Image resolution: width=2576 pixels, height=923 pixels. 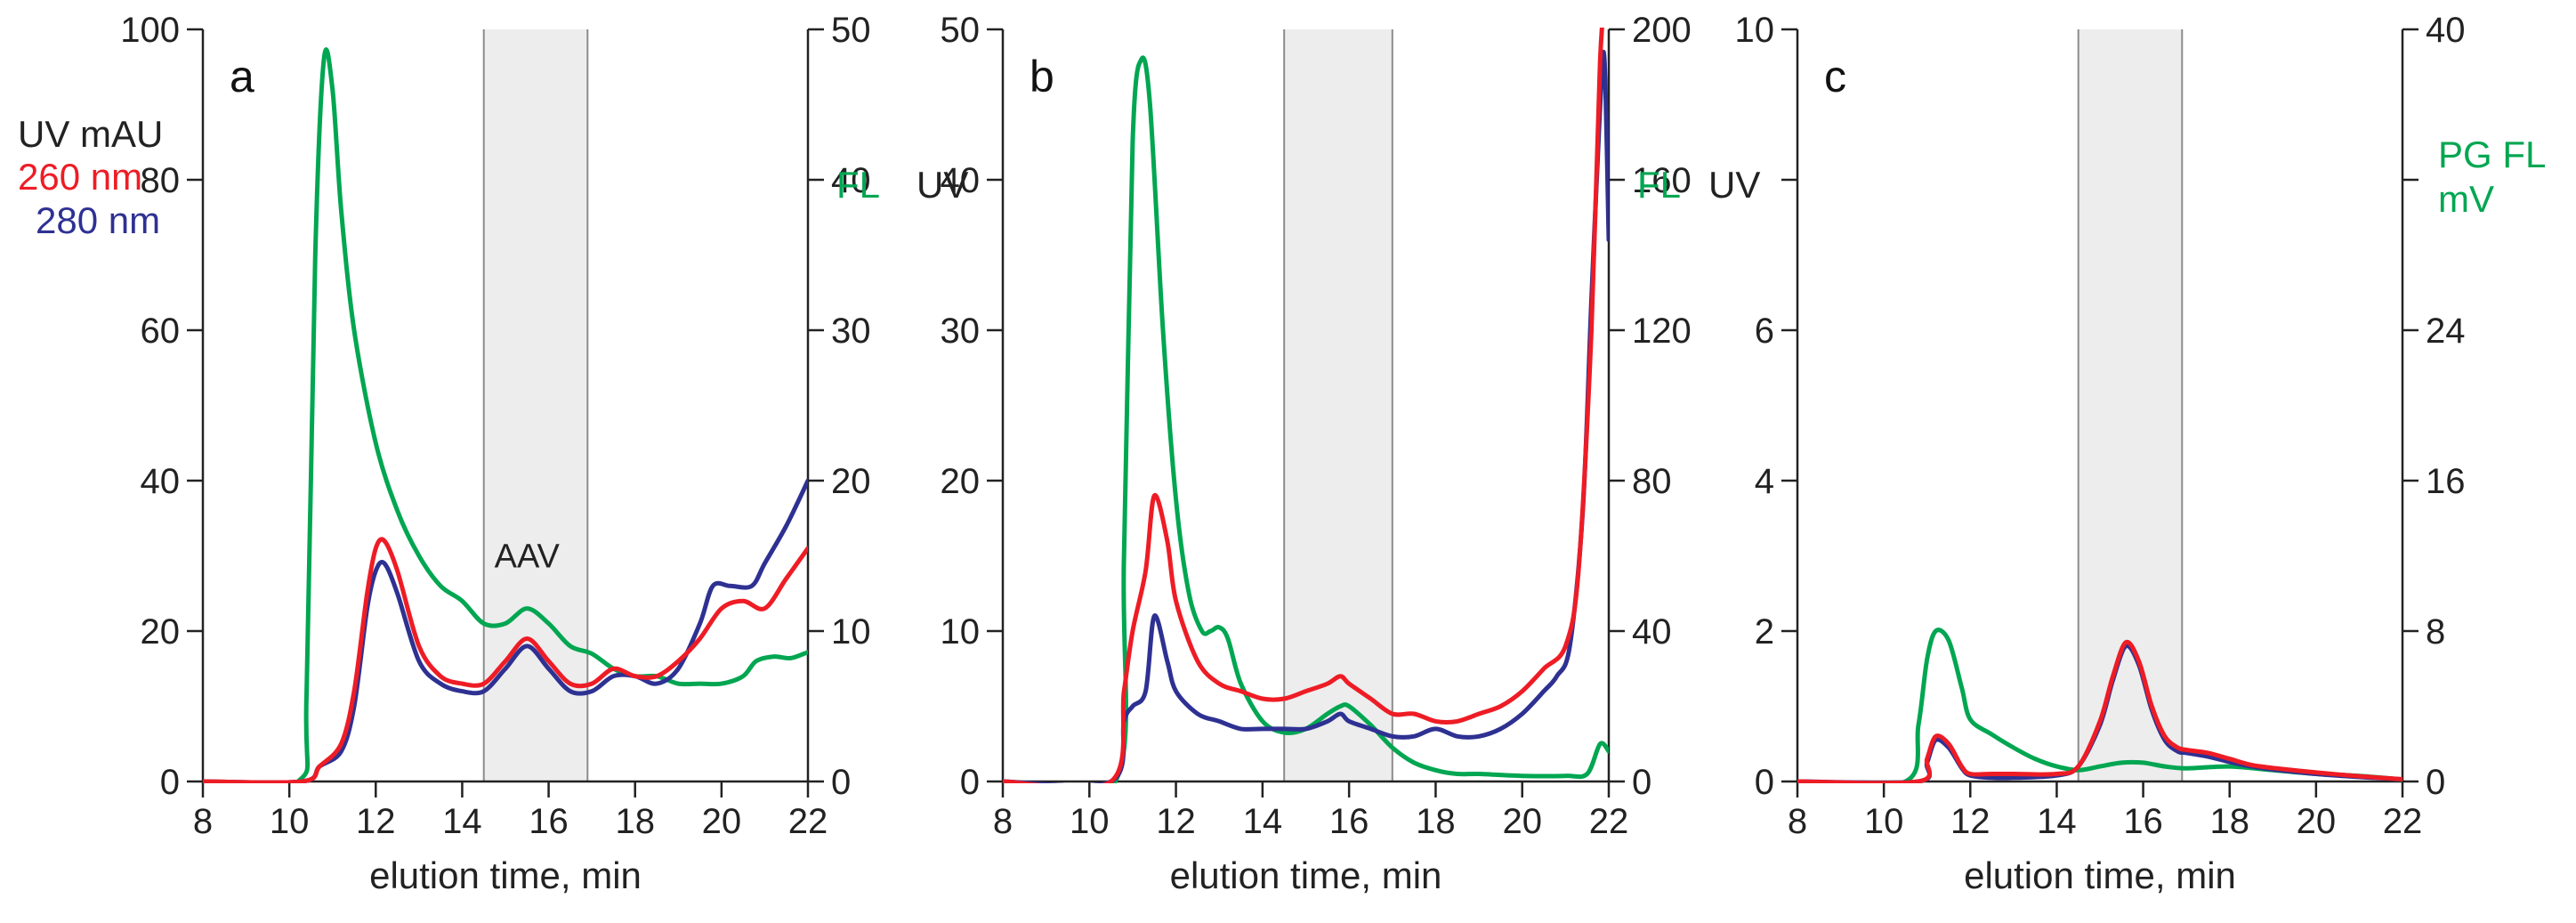 I want to click on right-tick-label: 10, so click(x=851, y=632).